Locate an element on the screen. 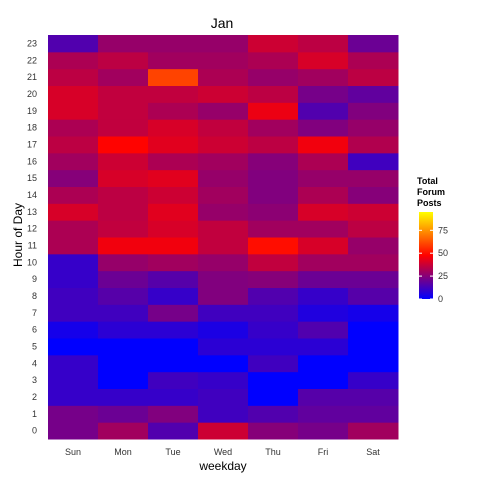  chart-title: Jan is located at coordinates (222, 23).